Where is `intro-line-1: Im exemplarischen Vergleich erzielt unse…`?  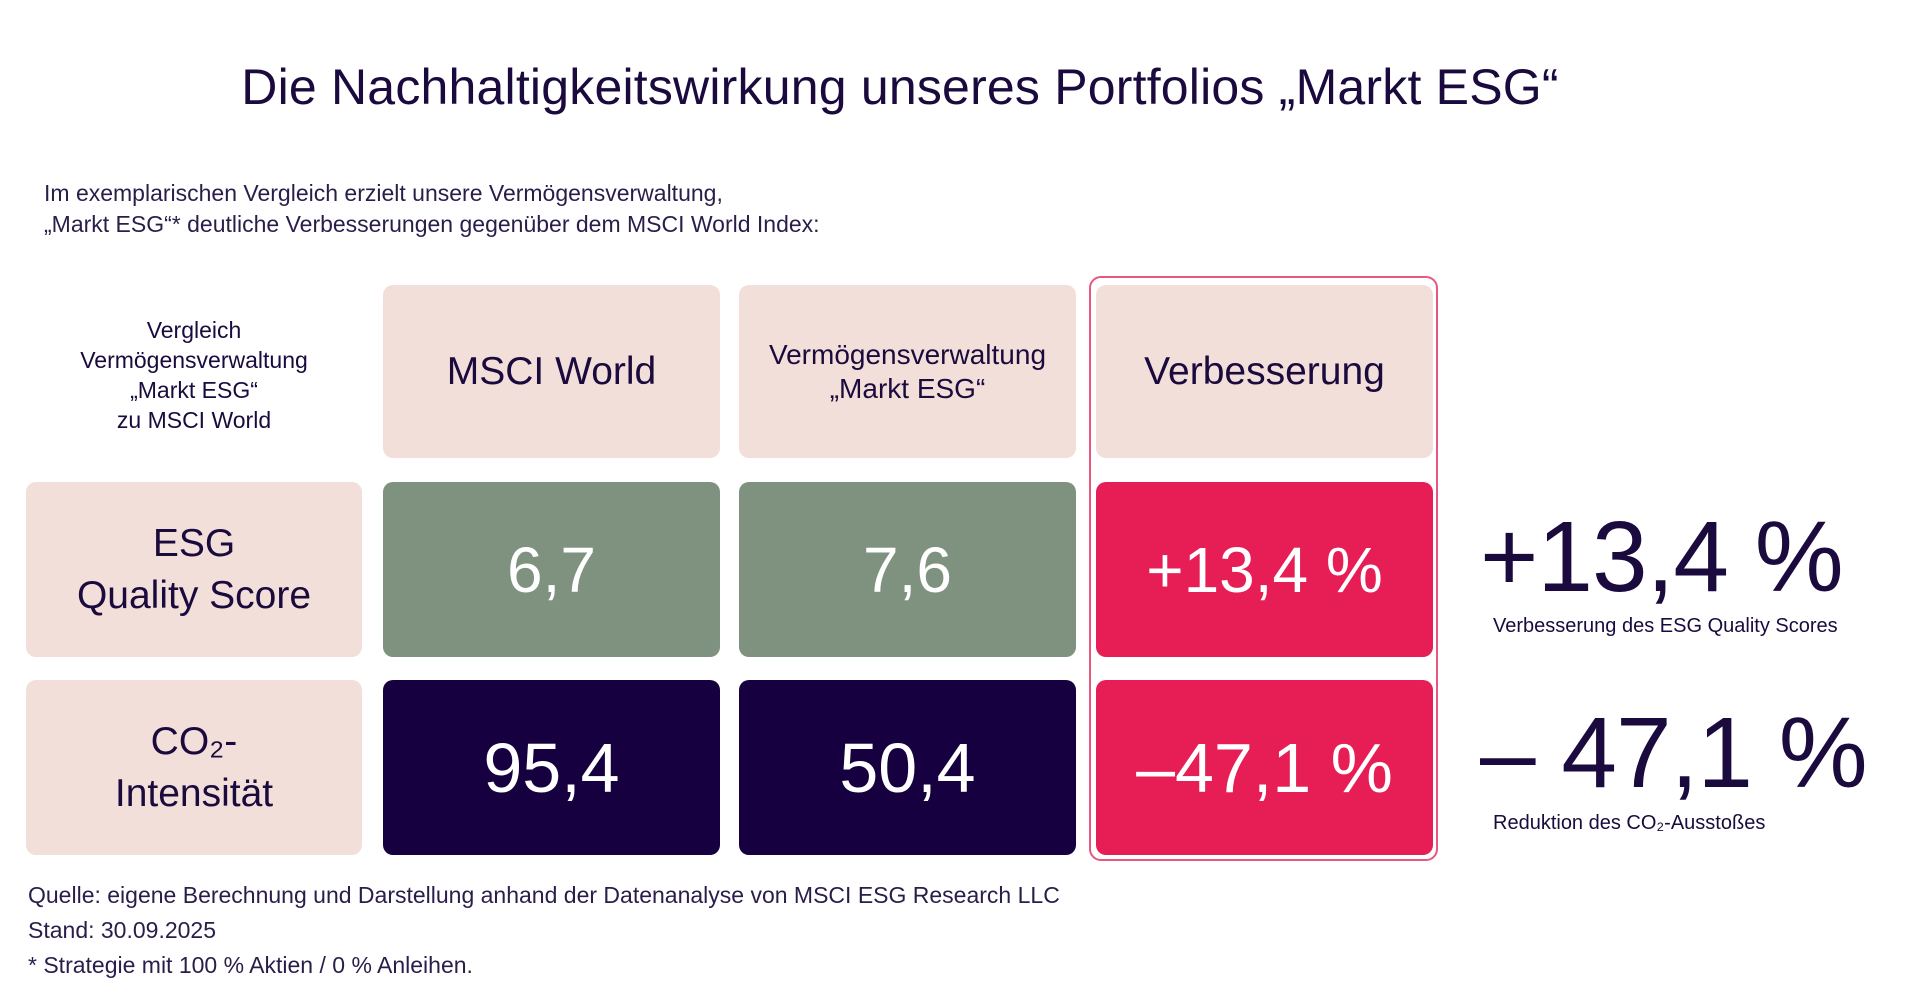
intro-line-1: Im exemplarischen Vergleich erzielt unse… is located at coordinates (383, 193).